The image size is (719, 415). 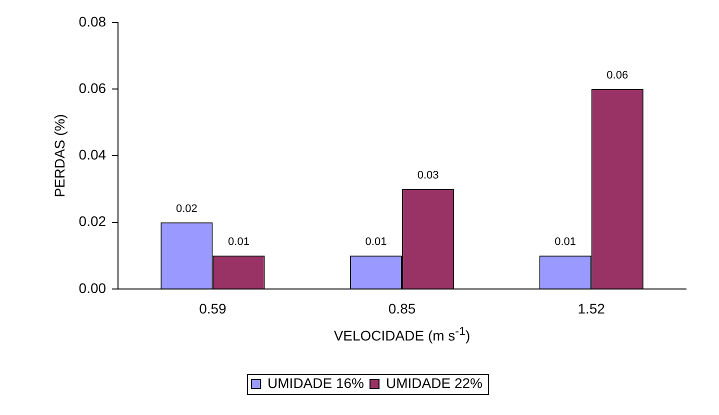 What do you see at coordinates (434, 382) in the screenshot?
I see `legend-label: UMIDADE 22%` at bounding box center [434, 382].